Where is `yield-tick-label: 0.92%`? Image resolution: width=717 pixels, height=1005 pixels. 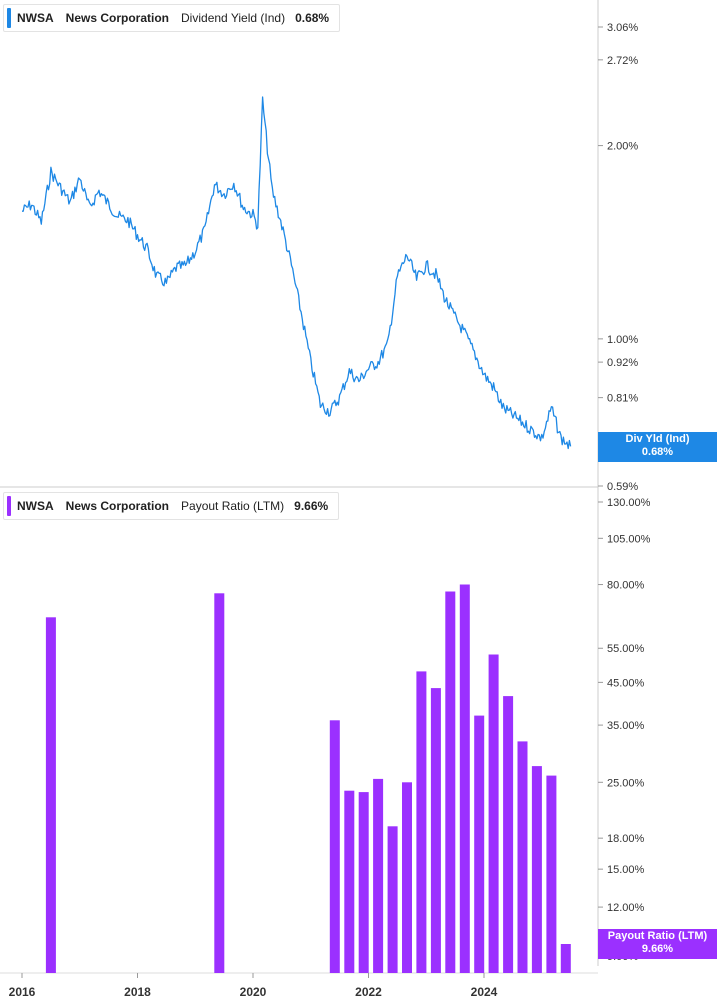 yield-tick-label: 0.92% is located at coordinates (622, 363).